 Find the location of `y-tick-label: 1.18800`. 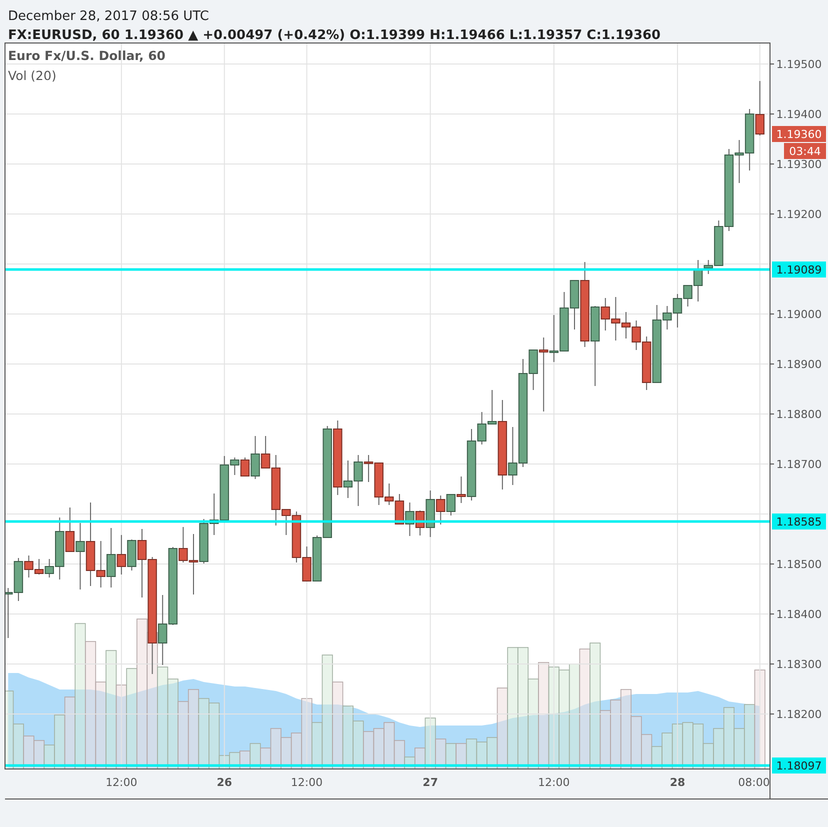

y-tick-label: 1.18800 is located at coordinates (799, 414).